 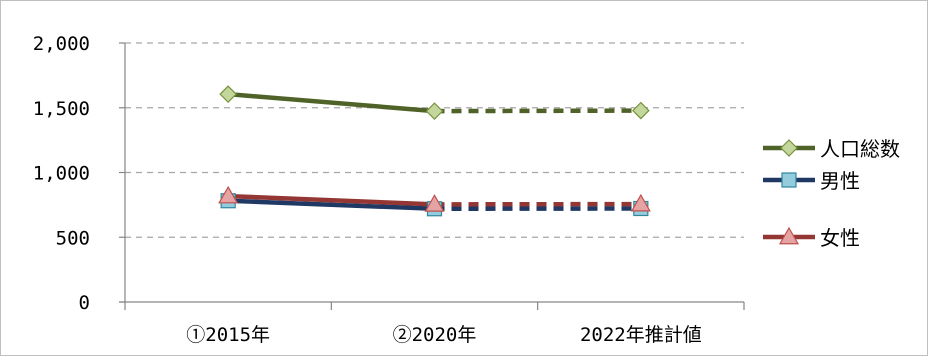 What do you see at coordinates (537, 111) in the screenshot?
I see `series-segment-projected` at bounding box center [537, 111].